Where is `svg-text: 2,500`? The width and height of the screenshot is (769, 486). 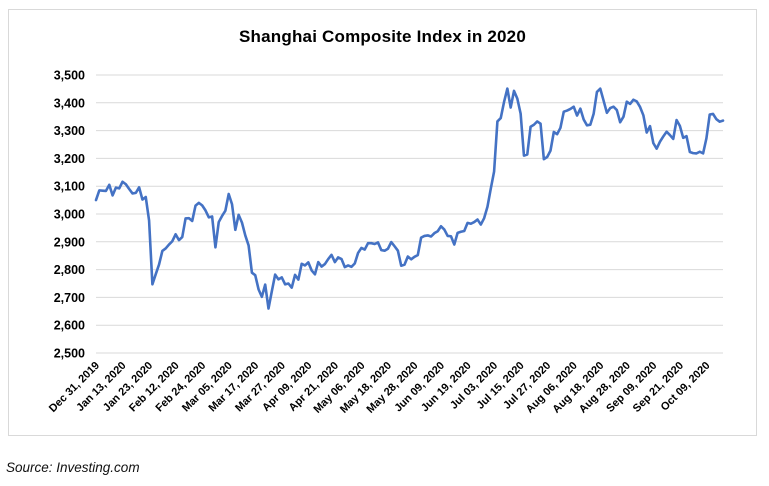 svg-text: 2,500 is located at coordinates (69, 354).